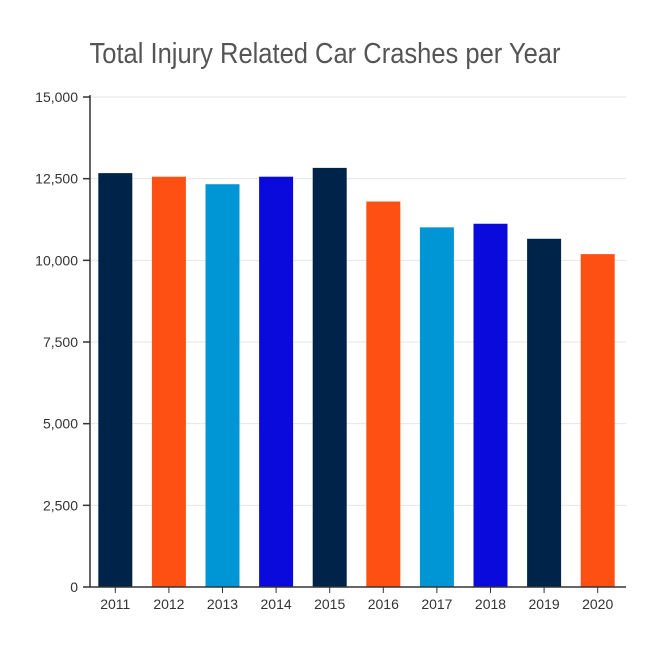 Image resolution: width=650 pixels, height=650 pixels. I want to click on x-tick-label: 2017, so click(436, 604).